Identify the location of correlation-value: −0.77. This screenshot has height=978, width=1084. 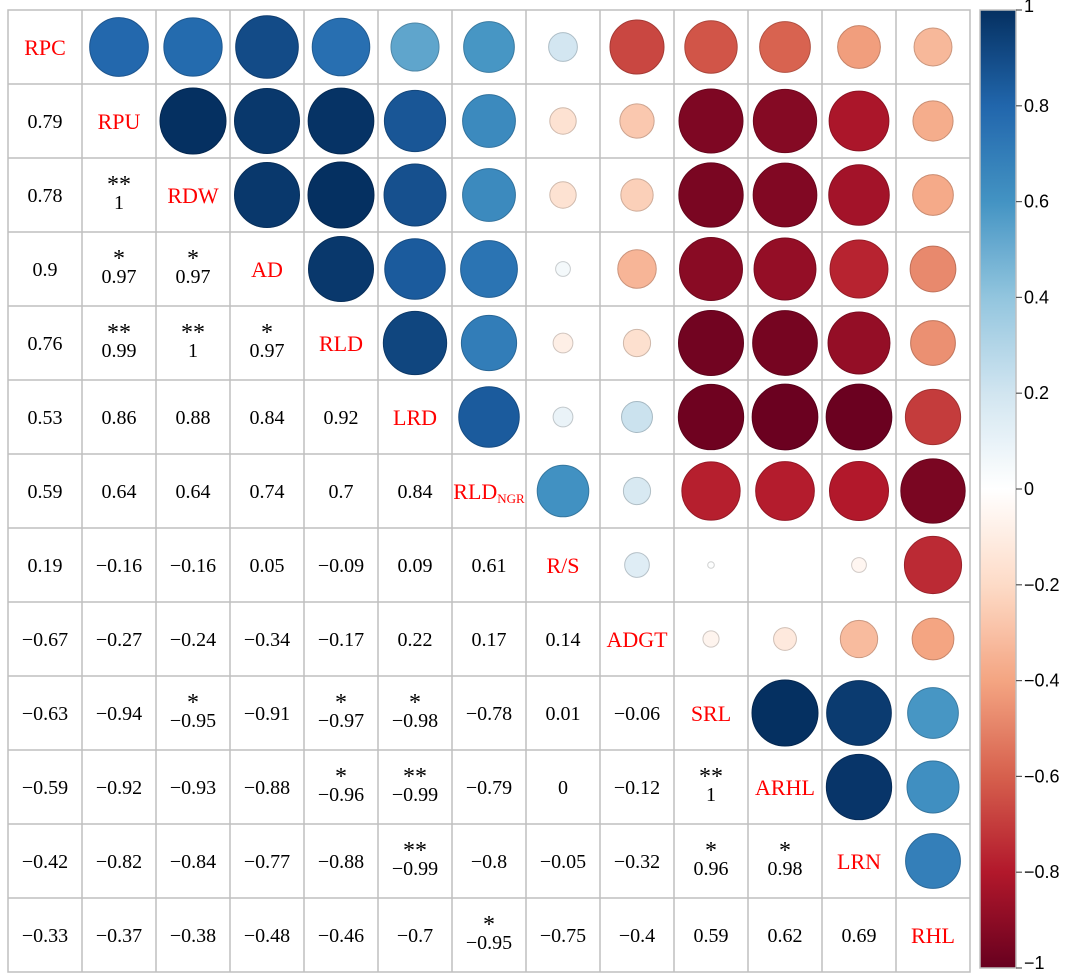
(267, 862).